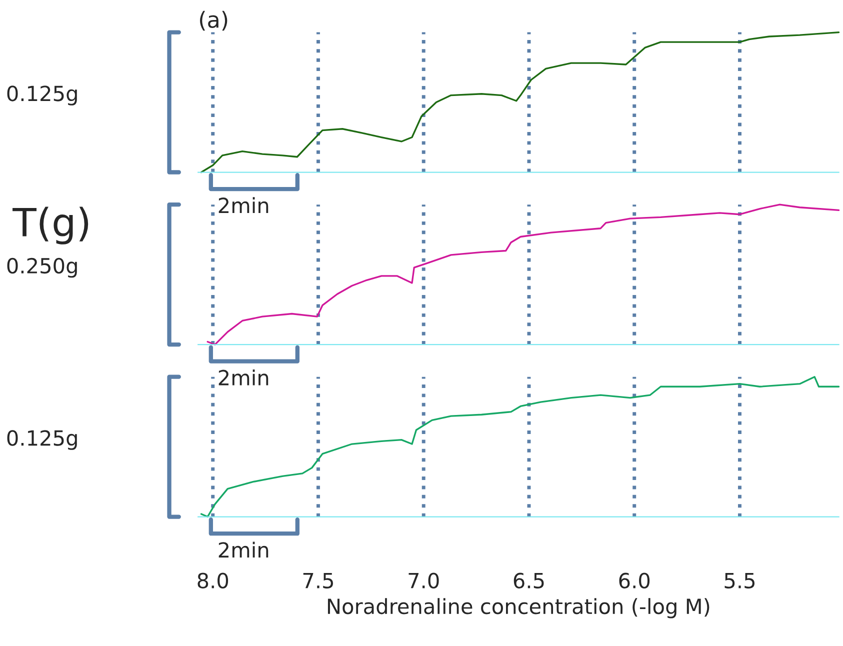  Describe the element at coordinates (213, 580) in the screenshot. I see `x-tick-label: 8.0` at that location.